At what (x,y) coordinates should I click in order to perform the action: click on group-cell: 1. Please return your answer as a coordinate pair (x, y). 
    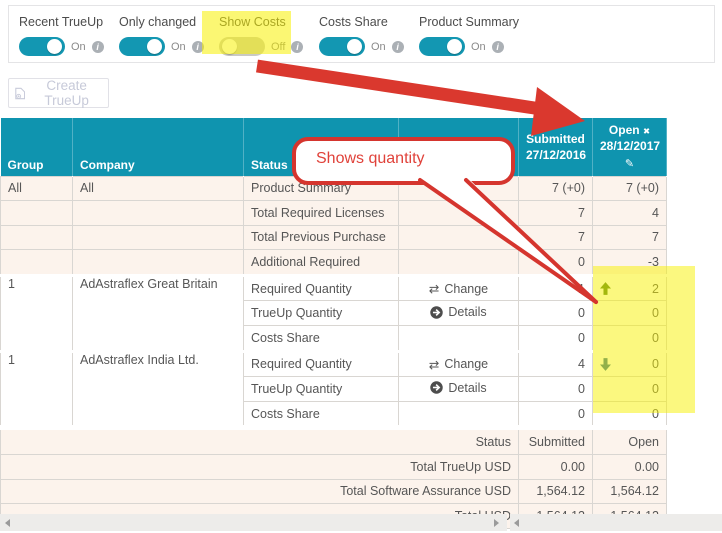
    Looking at the image, I should click on (36, 389).